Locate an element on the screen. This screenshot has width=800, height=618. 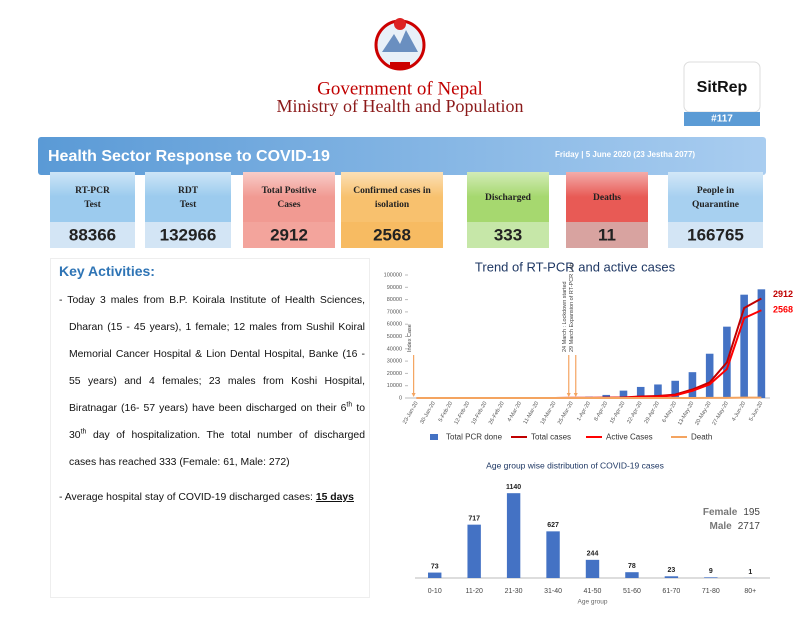
value-label: 73 is located at coordinates (435, 566).